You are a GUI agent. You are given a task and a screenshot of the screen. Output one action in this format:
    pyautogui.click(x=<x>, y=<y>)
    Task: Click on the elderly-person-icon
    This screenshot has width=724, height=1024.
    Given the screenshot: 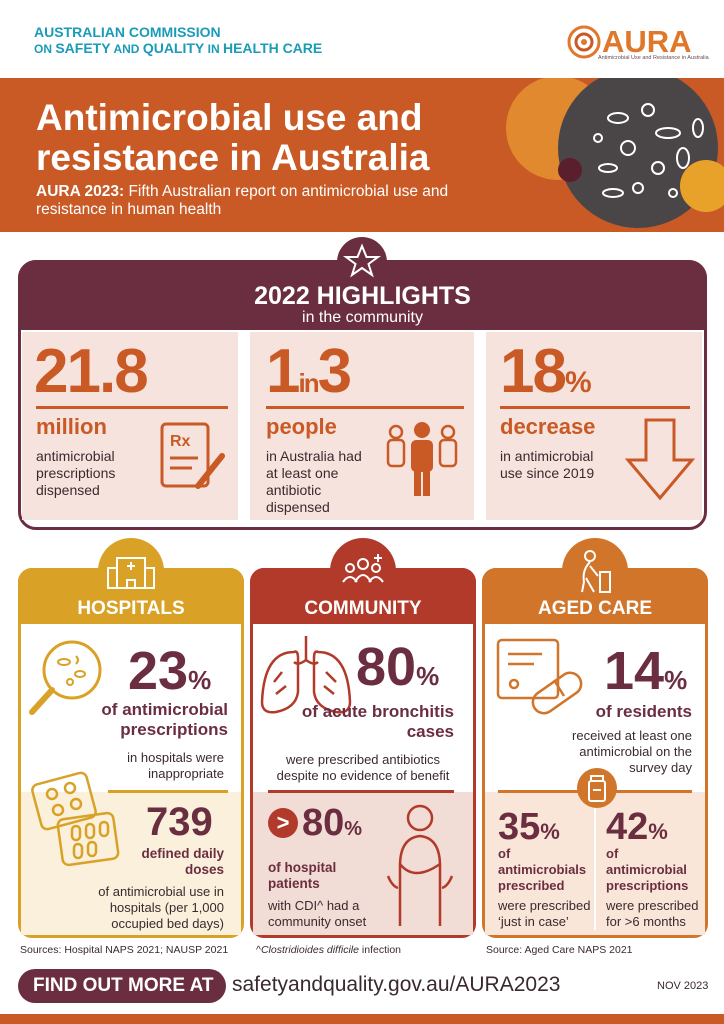 What is the action you would take?
    pyautogui.click(x=595, y=571)
    